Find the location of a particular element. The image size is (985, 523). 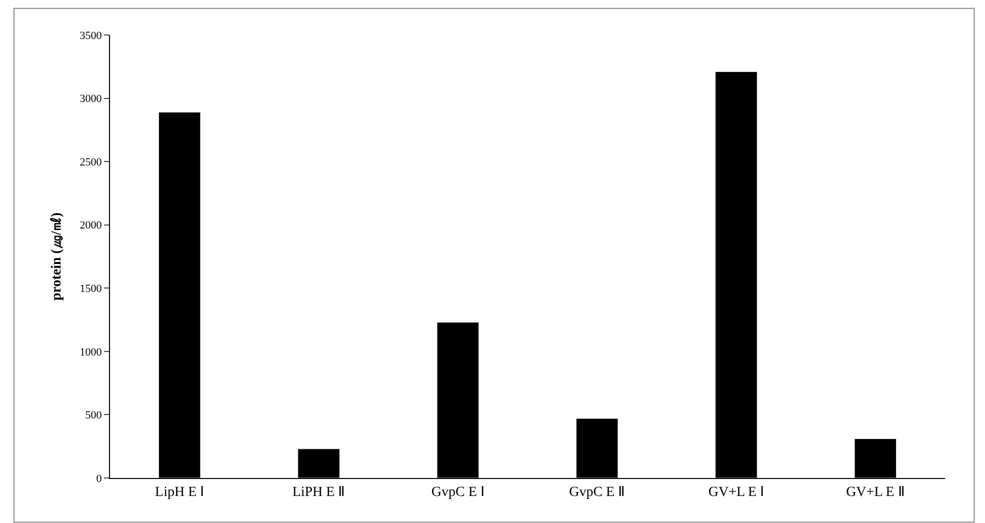

x-tick-label: GvpC E Ⅰ is located at coordinates (457, 492).